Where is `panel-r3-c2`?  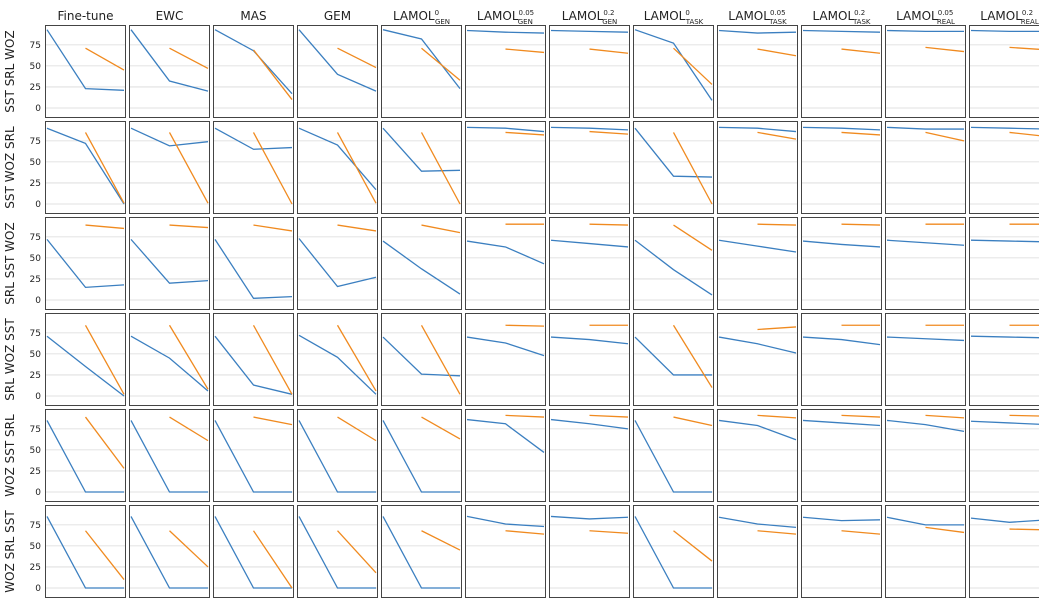
panel-r3-c2 is located at coordinates (253, 360).